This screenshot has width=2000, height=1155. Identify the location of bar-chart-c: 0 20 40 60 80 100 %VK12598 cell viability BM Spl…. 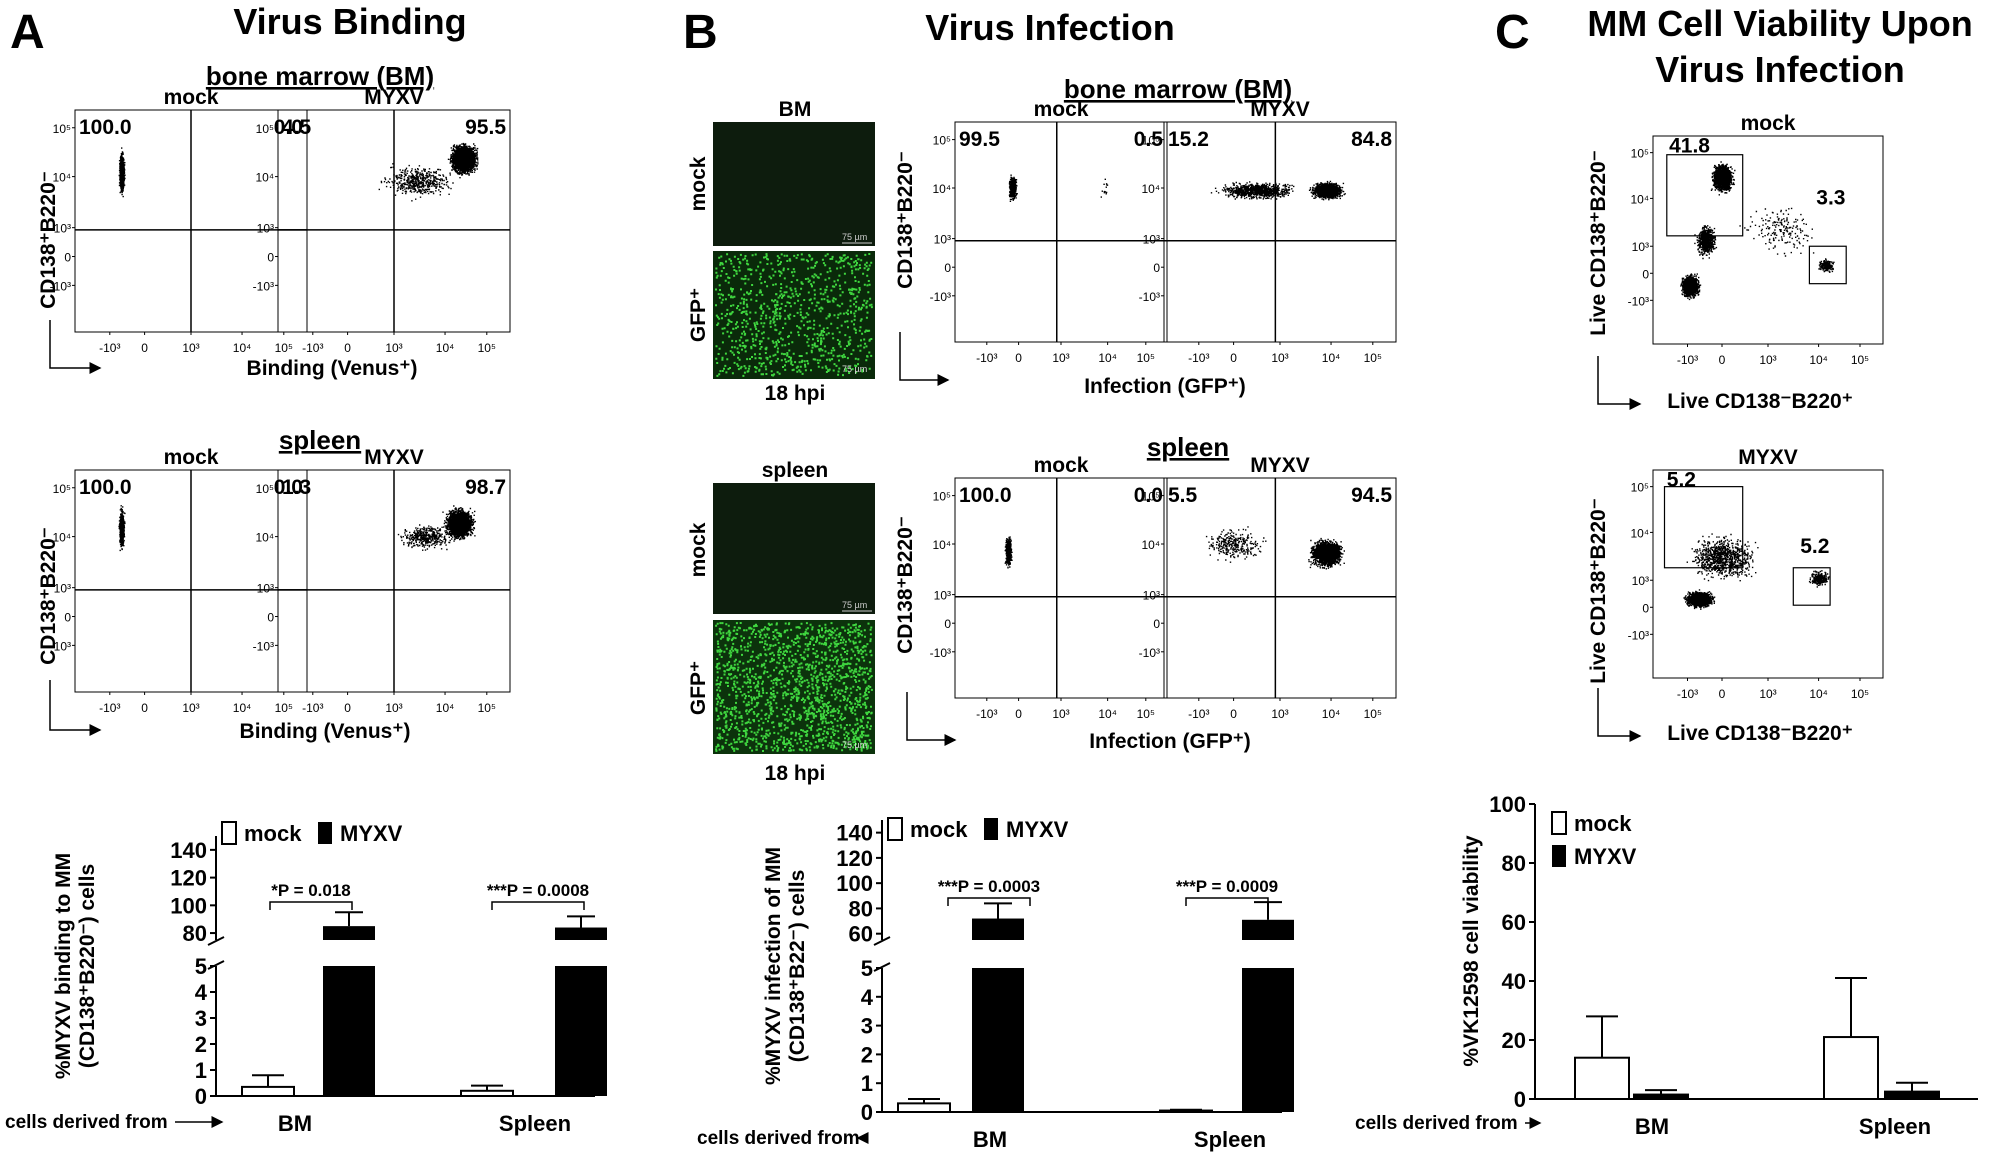
(1666, 965).